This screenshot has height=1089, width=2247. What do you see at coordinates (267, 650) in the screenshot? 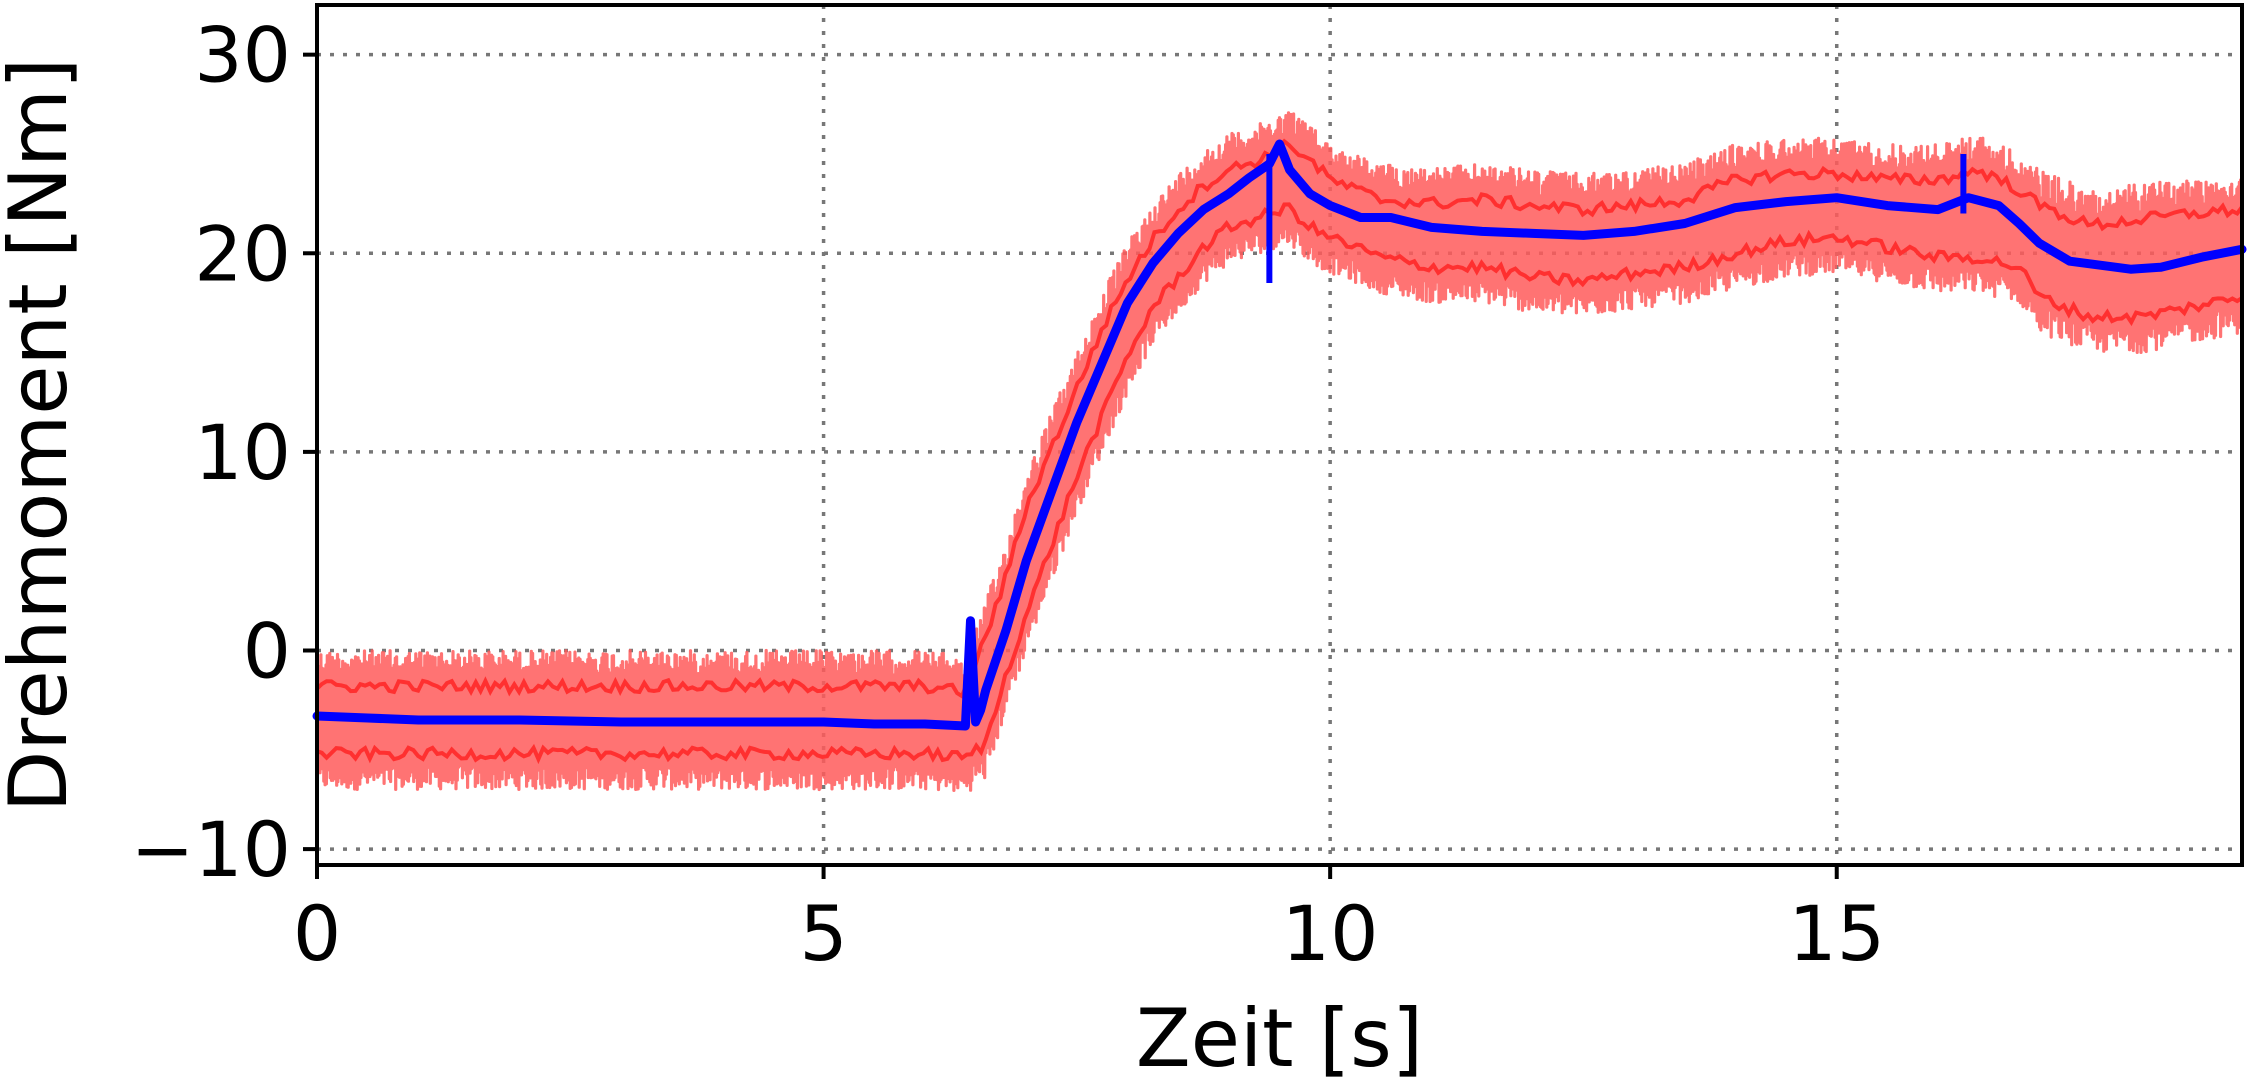
I see `y-tick-label-1: 0` at bounding box center [267, 650].